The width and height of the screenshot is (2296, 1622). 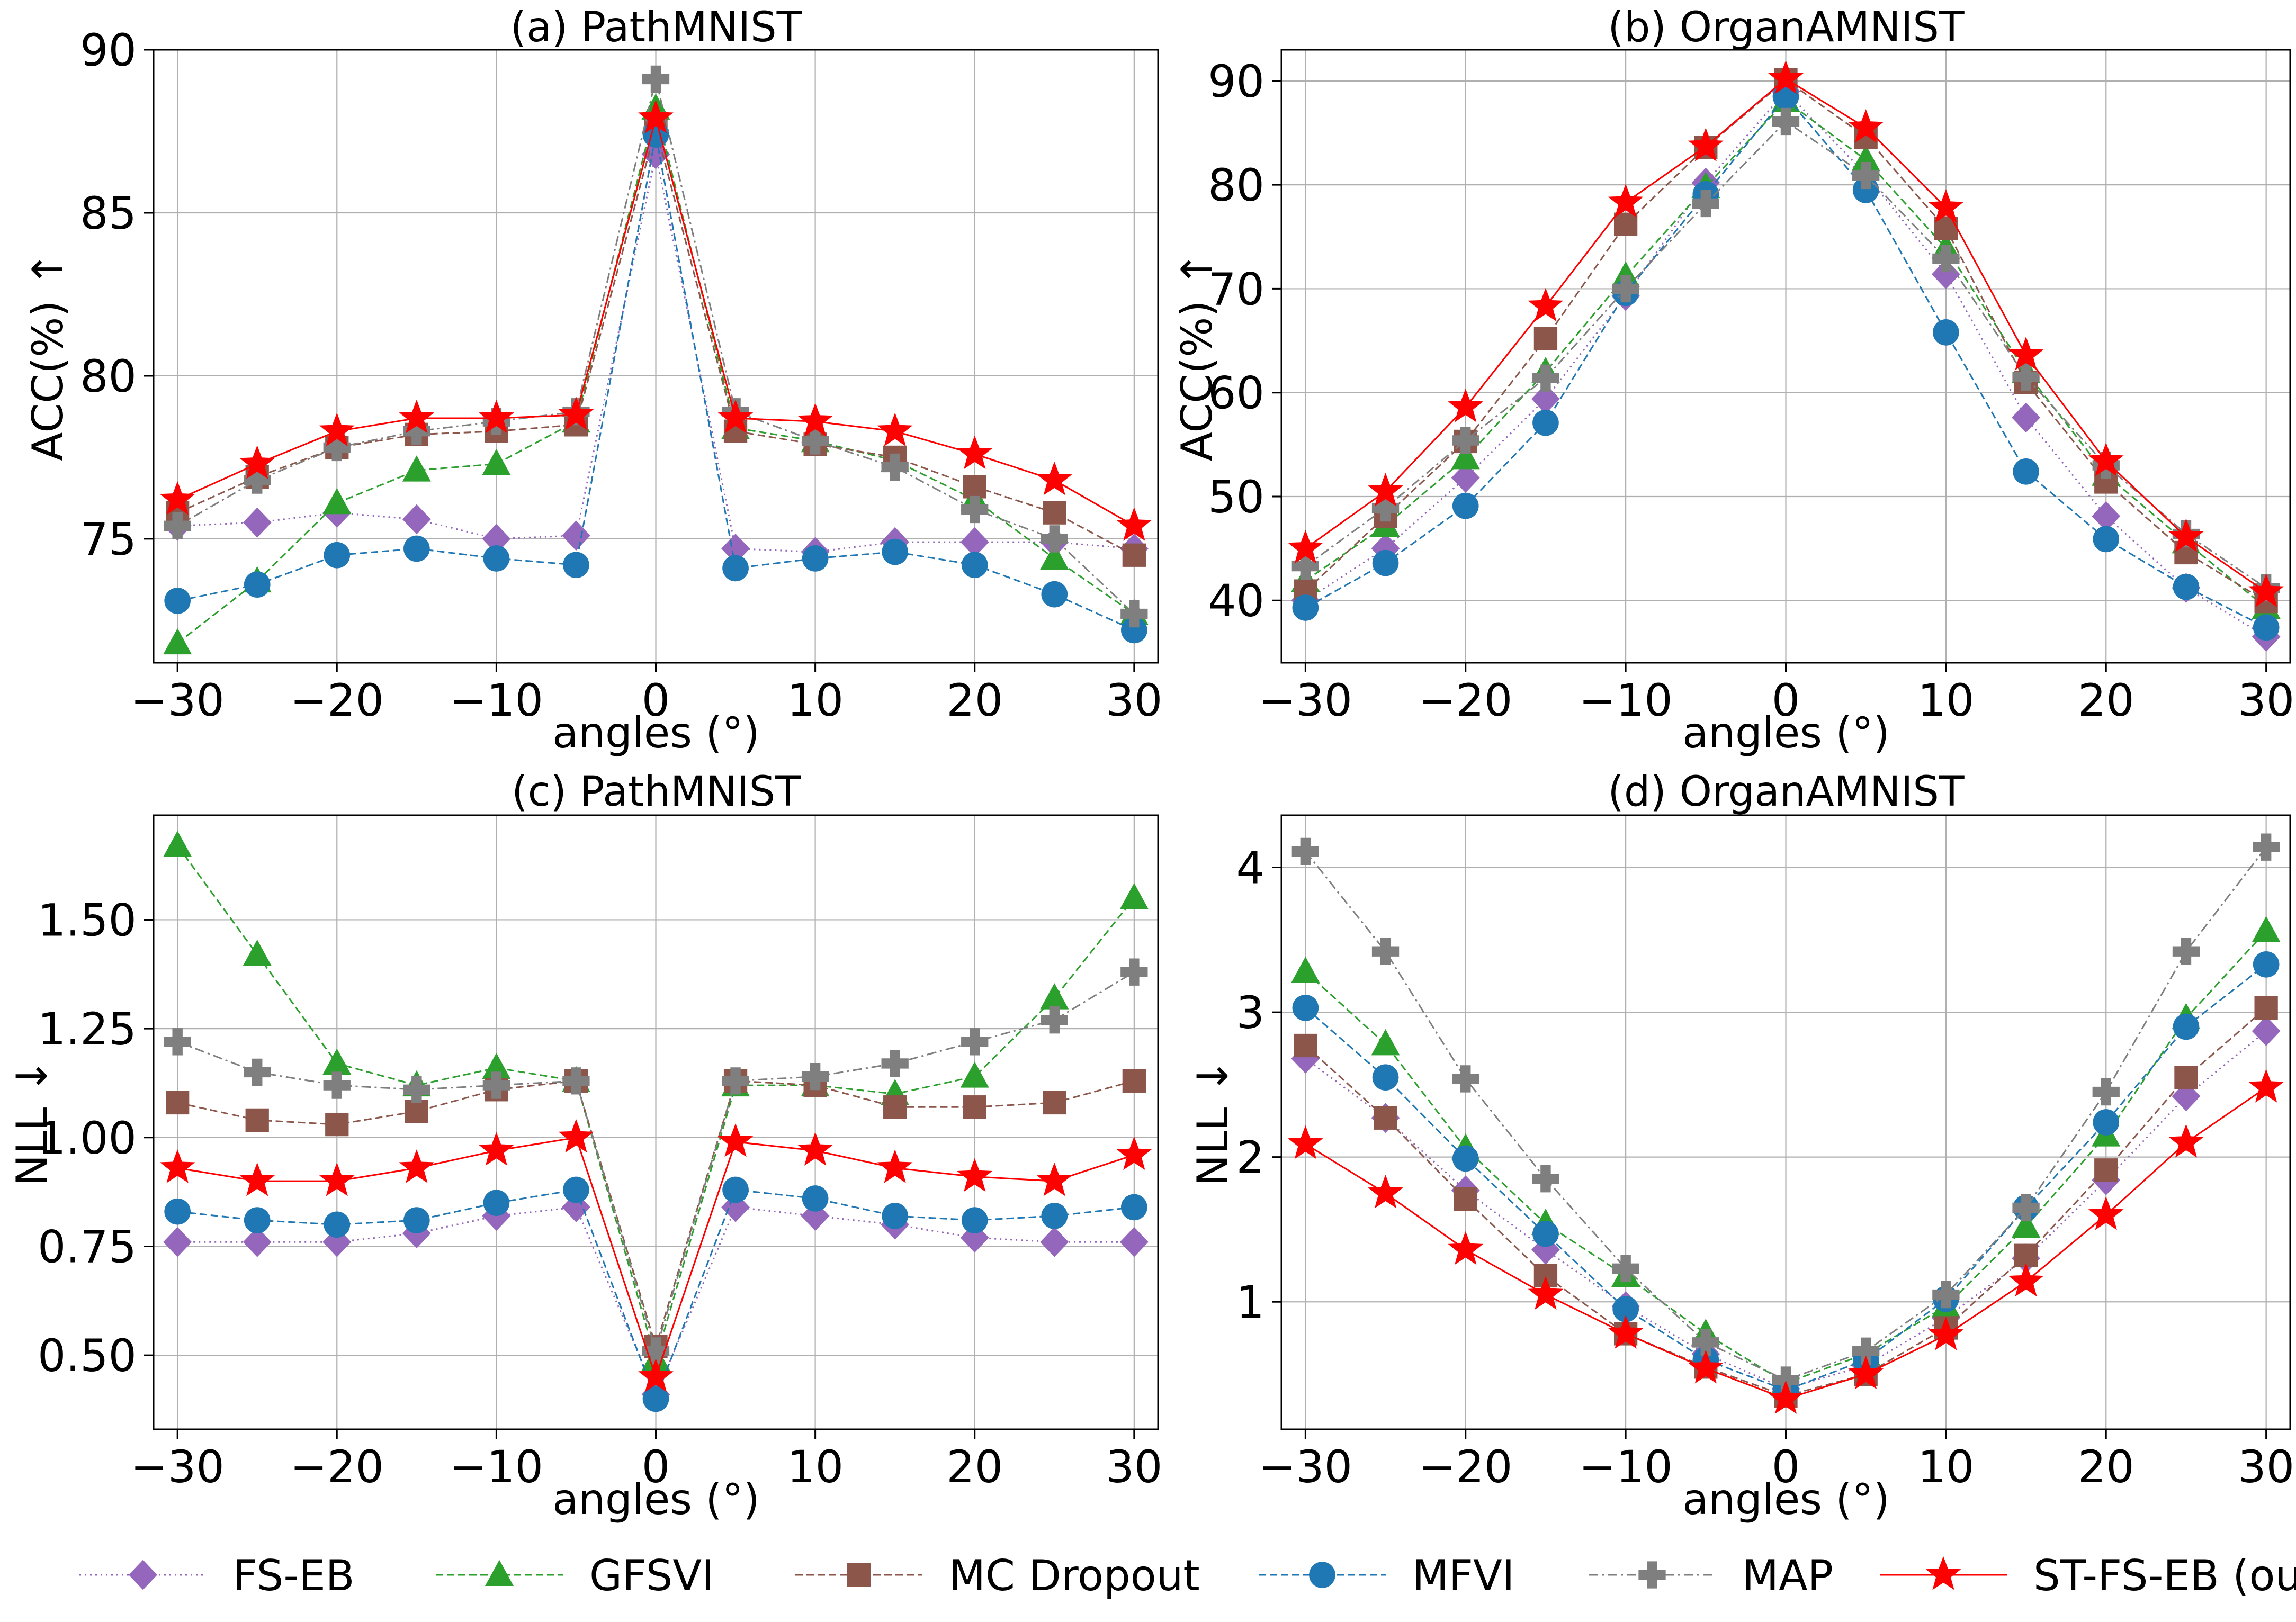 What do you see at coordinates (1250, 1158) in the screenshot?
I see `y-tick-label: 2` at bounding box center [1250, 1158].